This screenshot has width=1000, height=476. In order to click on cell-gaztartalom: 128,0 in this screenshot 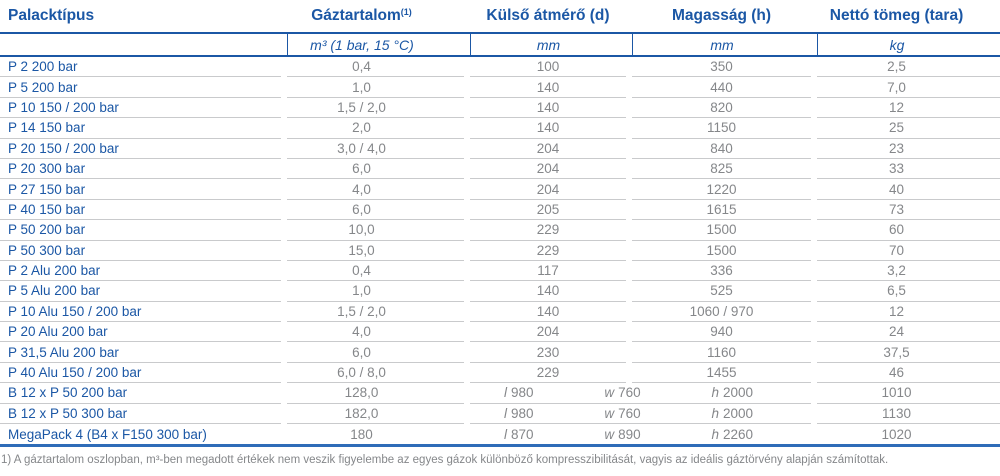, I will do `click(375, 393)`.